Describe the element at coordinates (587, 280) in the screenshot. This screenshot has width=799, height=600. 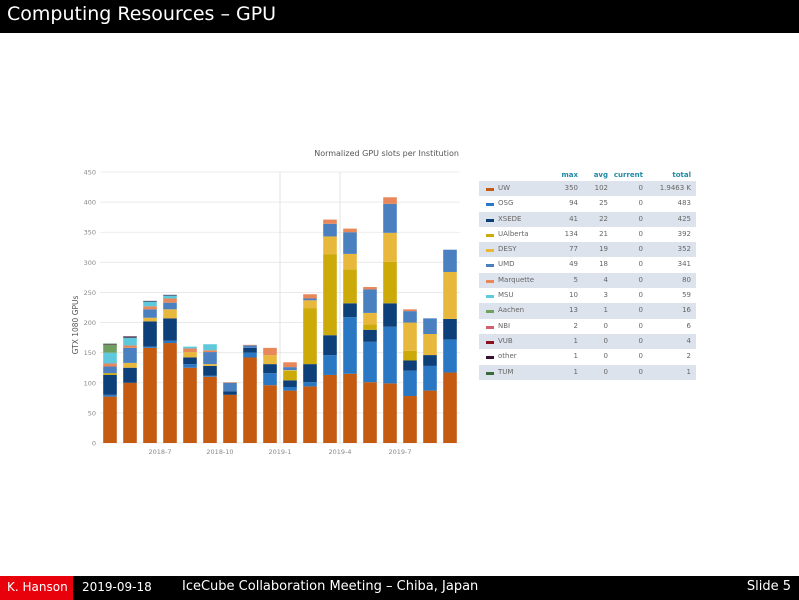
I see `legend-row-marquette: Marquette 5 4 0 80` at that location.